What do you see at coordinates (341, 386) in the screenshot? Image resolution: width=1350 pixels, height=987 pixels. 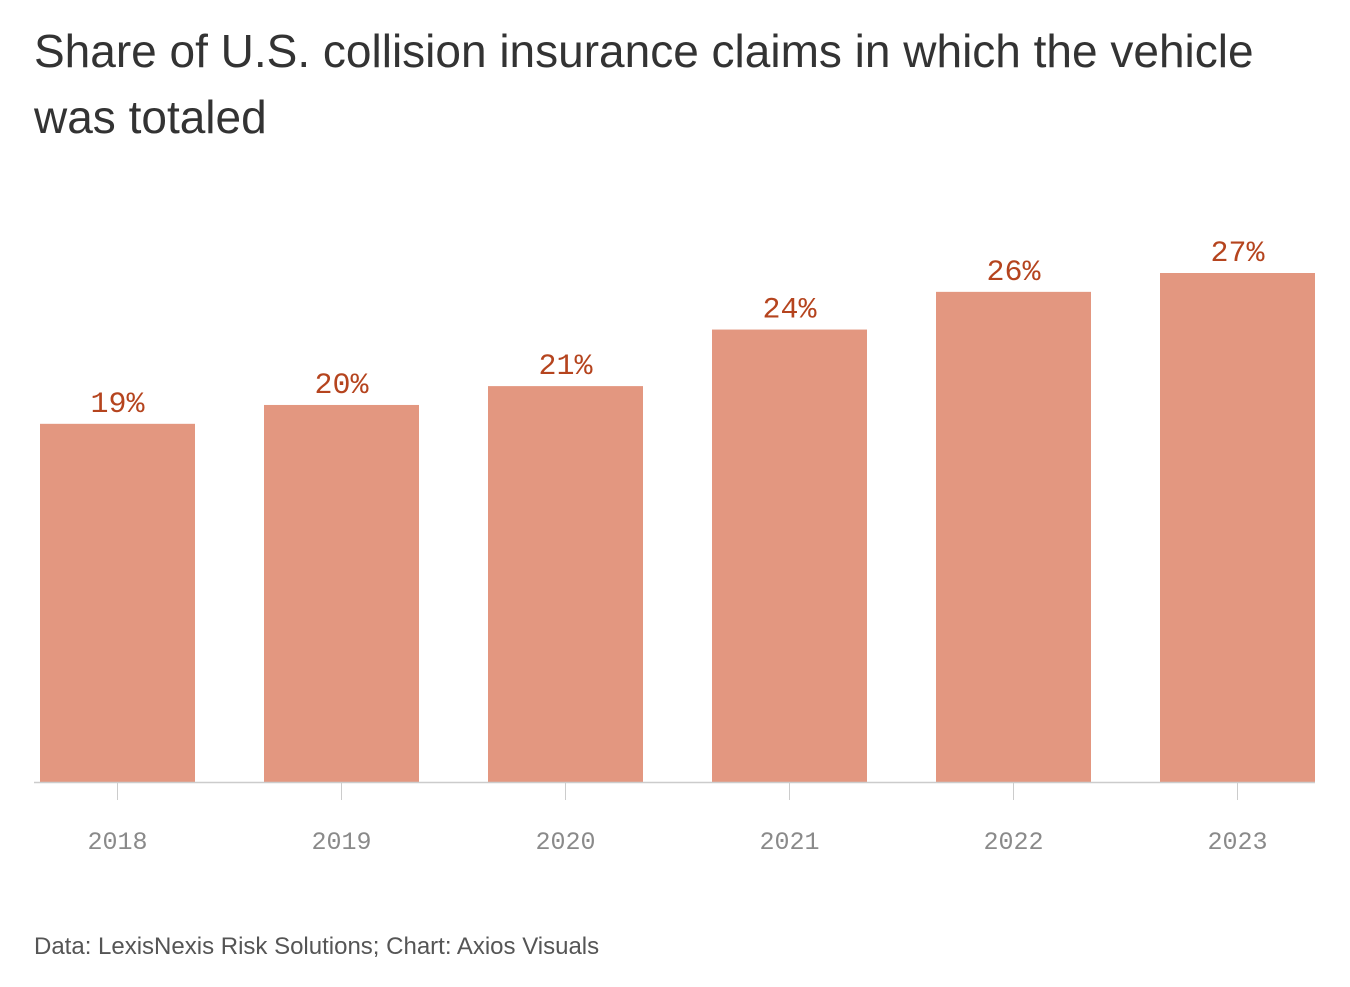 I see `bar-value-label-2019: 20%` at bounding box center [341, 386].